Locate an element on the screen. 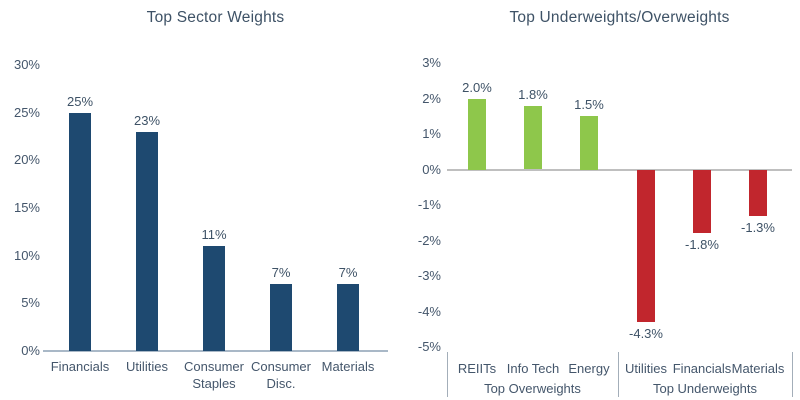  bar-value-label: -4.3% is located at coordinates (646, 334).